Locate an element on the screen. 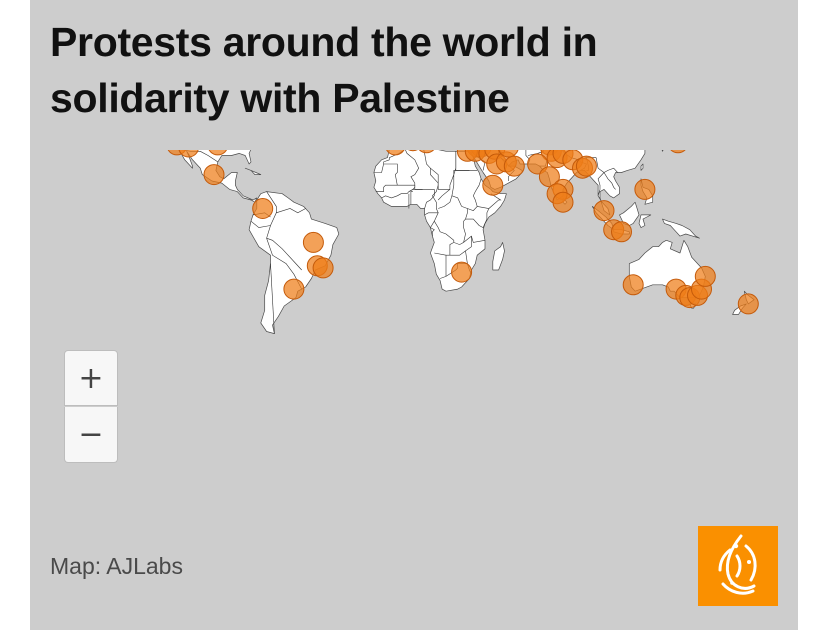 This screenshot has height=630, width=828. land-south-america is located at coordinates (294, 262).